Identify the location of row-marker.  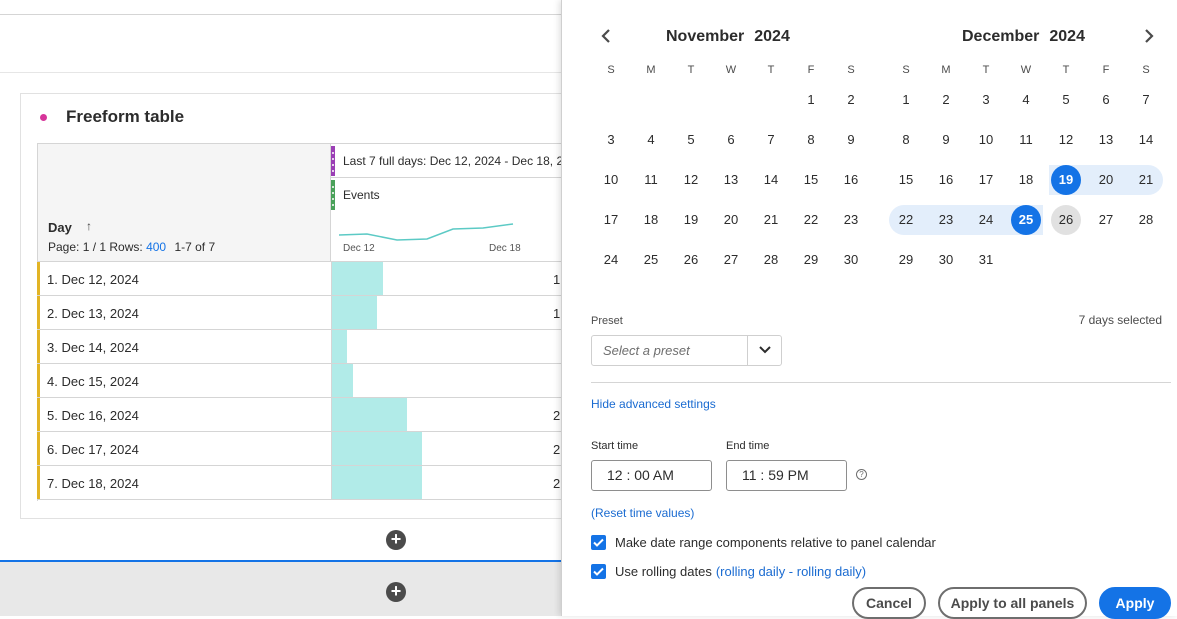
(38, 448).